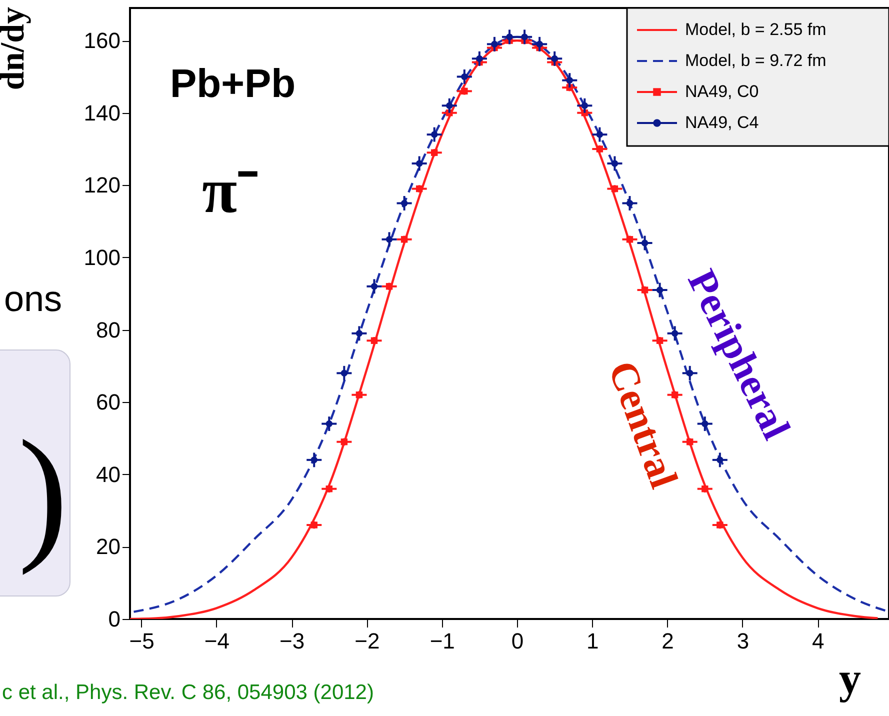 The image size is (889, 716). I want to click on annotation: π⁻, so click(231, 190).